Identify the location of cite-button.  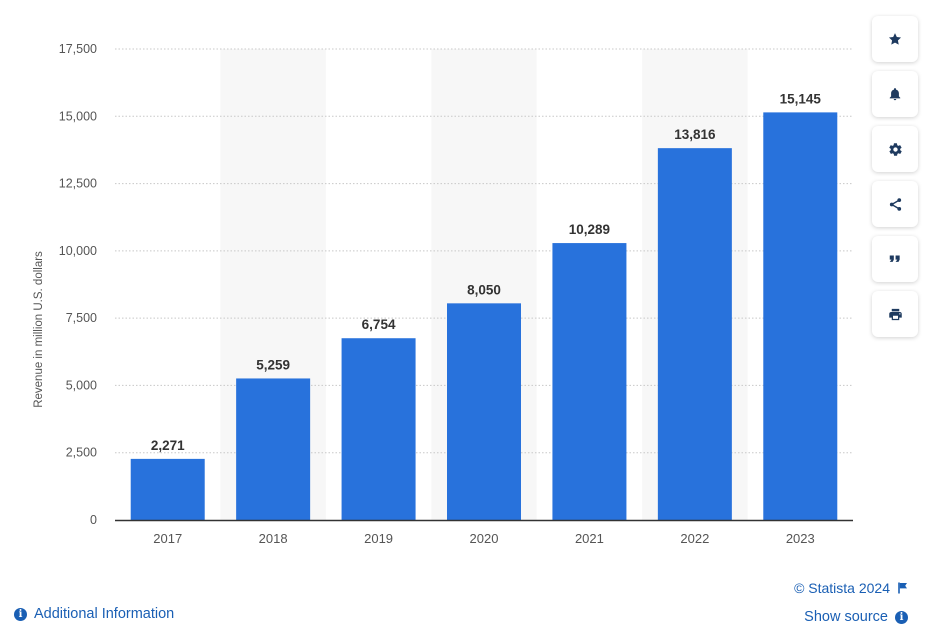
(895, 259).